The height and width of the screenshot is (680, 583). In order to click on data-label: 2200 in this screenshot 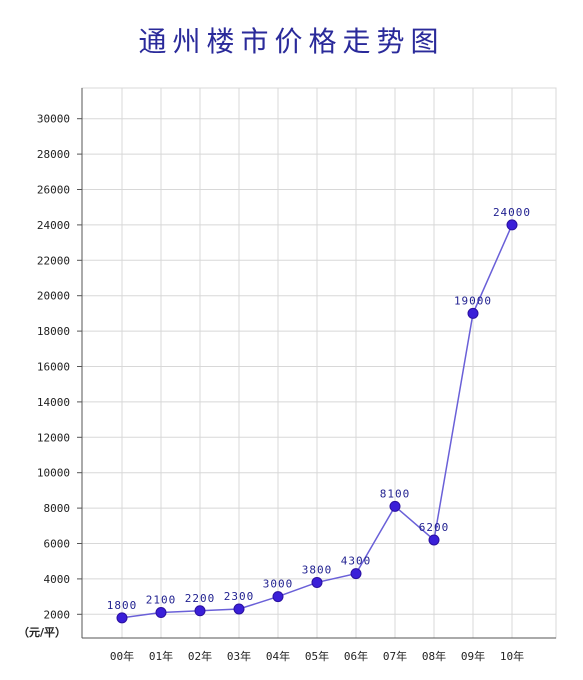, I will do `click(200, 598)`.